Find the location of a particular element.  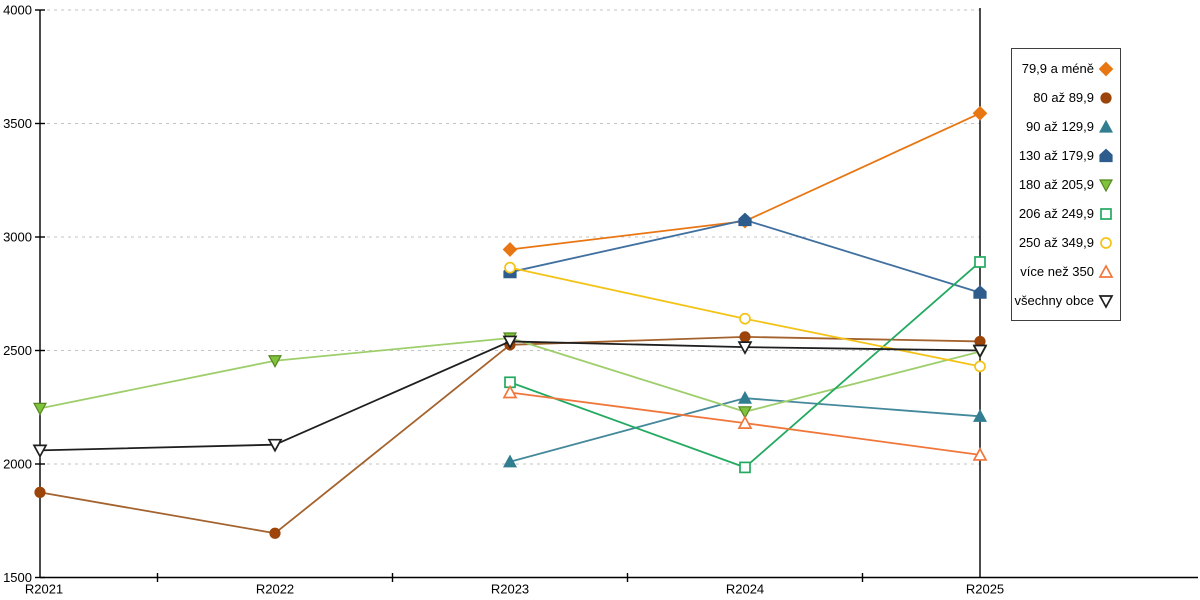

legend-item-label: 80 až 89,9 is located at coordinates (1063, 97).